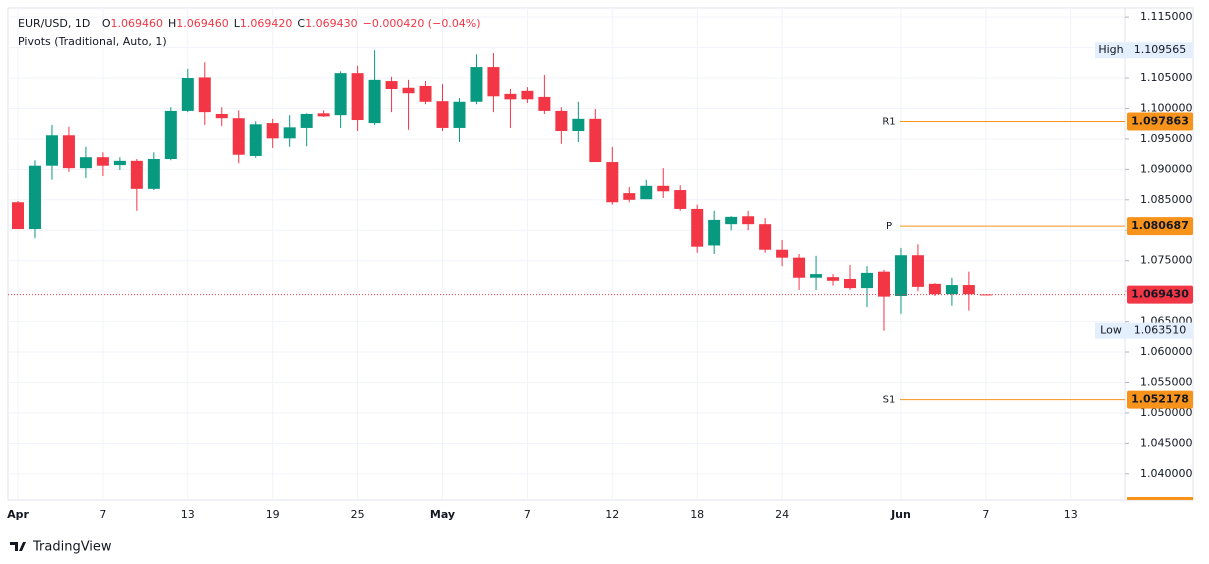  I want to click on pivot-label: 1.097863, so click(1160, 120).